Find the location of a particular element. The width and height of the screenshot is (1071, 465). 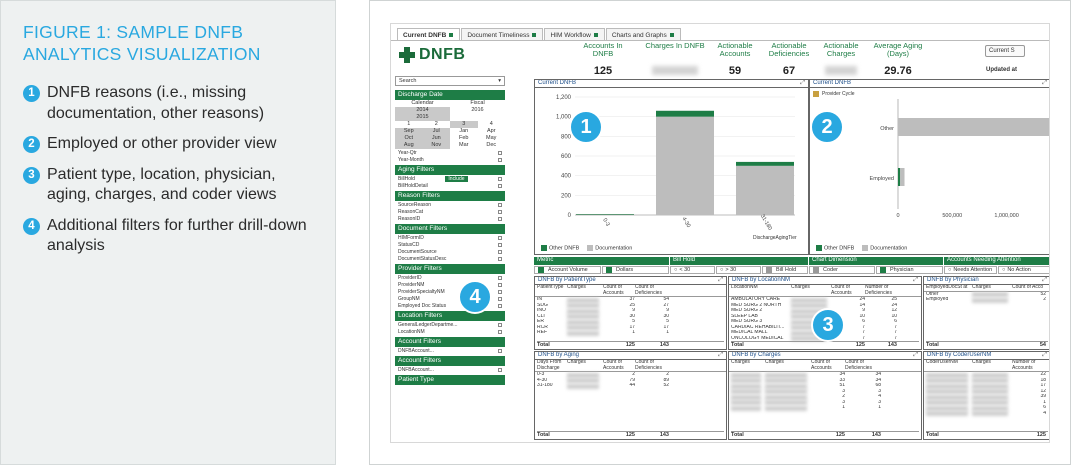

column-header: Number of Accounts is located at coordinates (1024, 365).